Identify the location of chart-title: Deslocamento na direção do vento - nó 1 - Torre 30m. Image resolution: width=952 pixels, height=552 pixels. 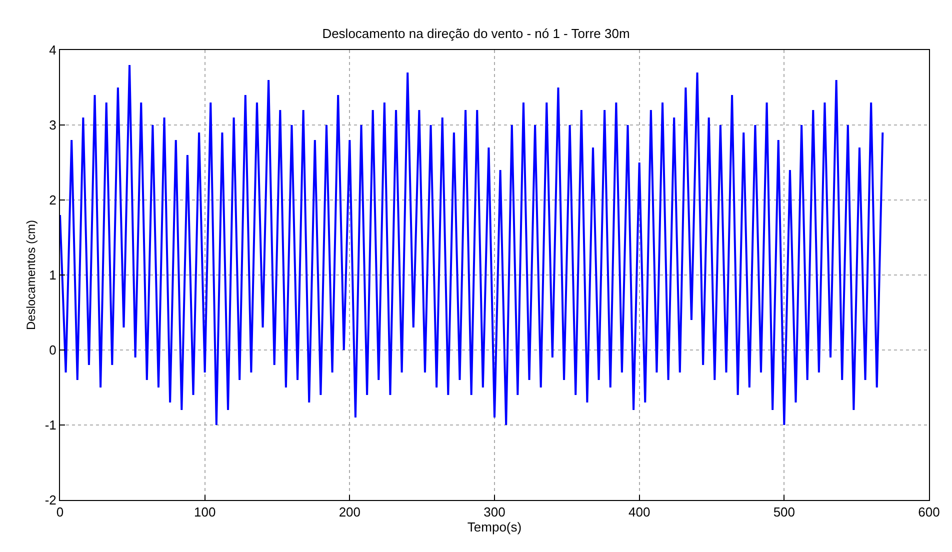
(476, 33).